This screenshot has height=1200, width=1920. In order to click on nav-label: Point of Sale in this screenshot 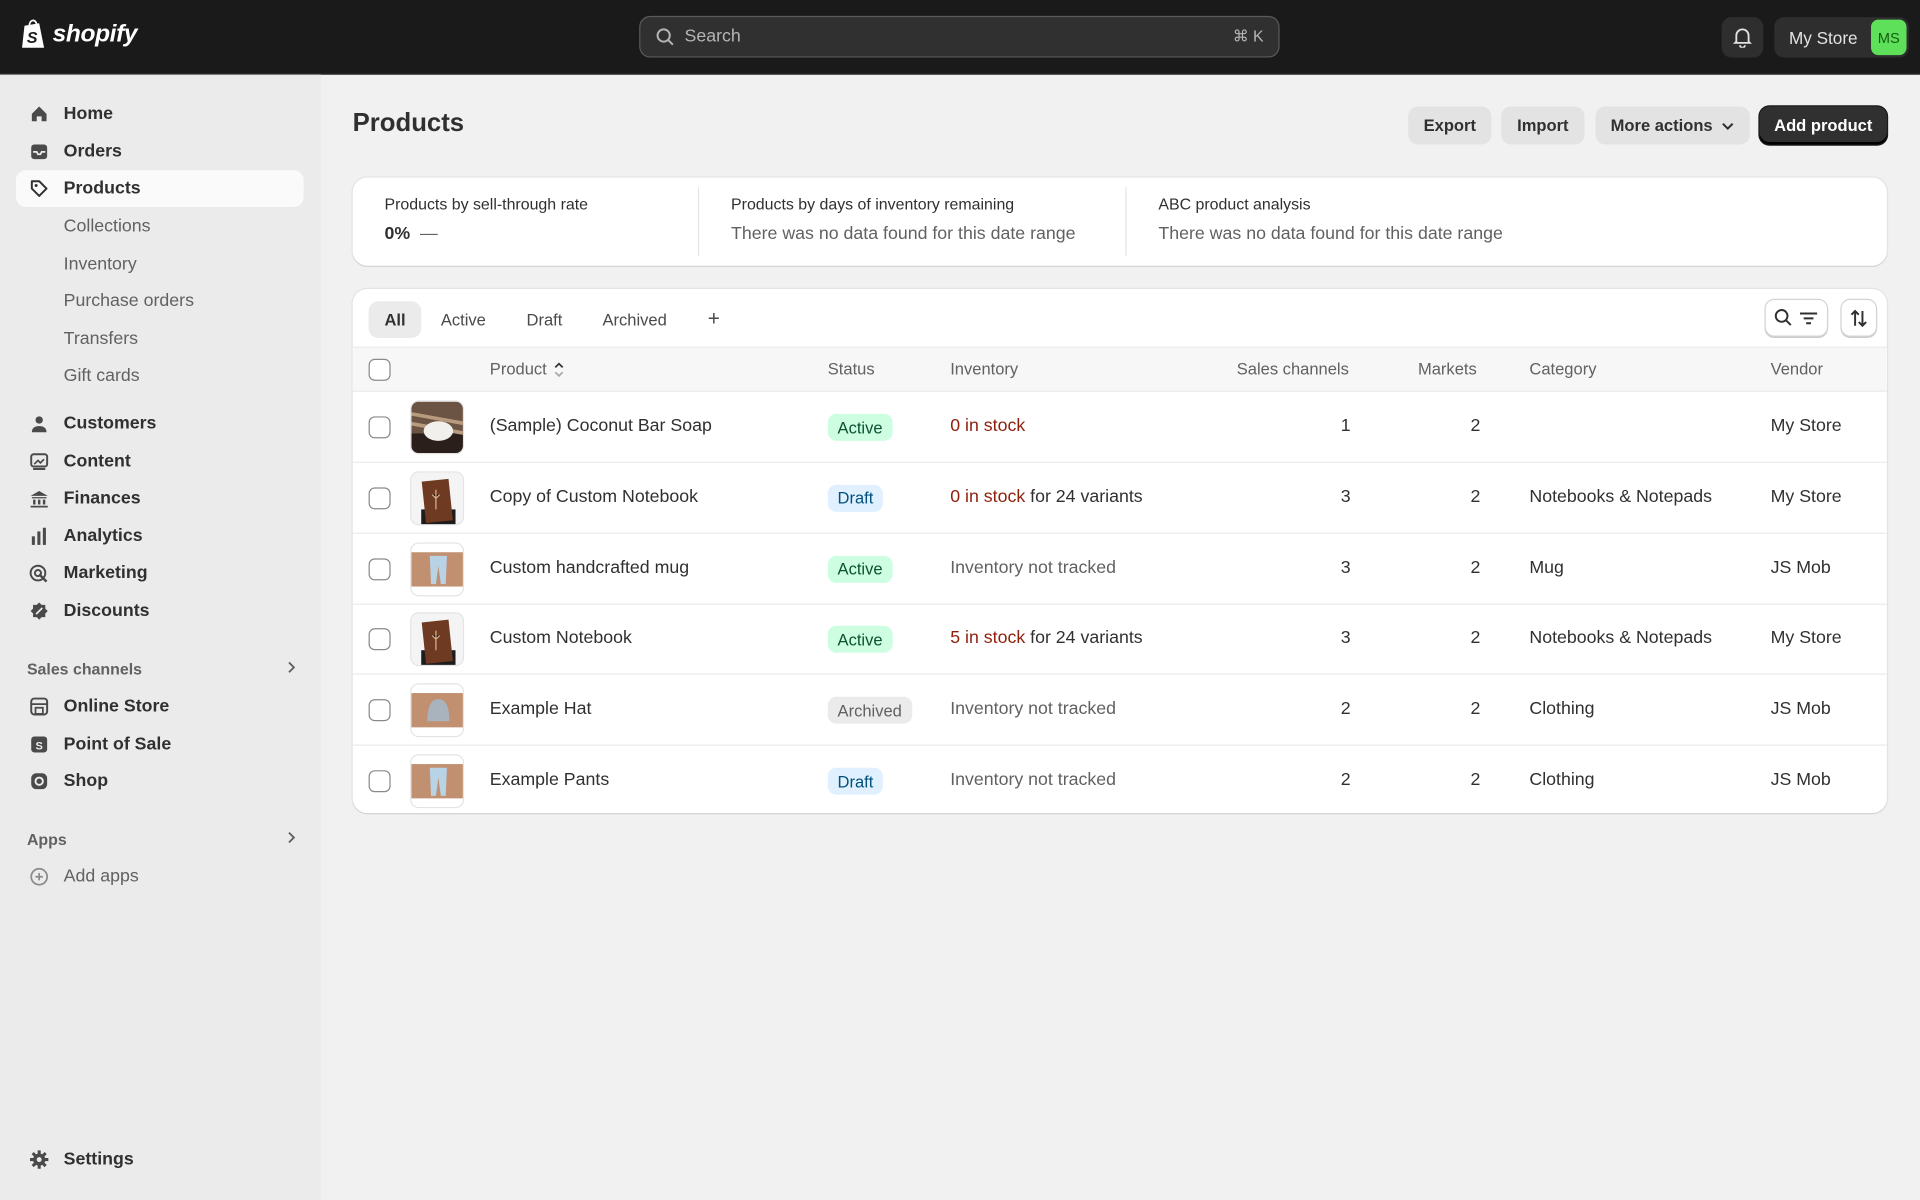, I will do `click(117, 744)`.